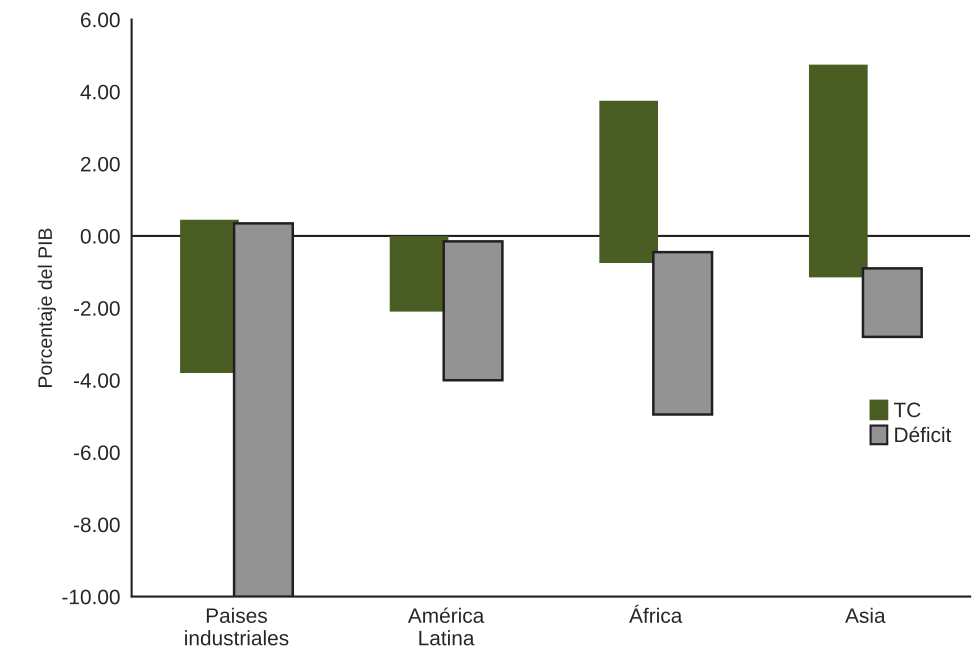 The height and width of the screenshot is (652, 975). What do you see at coordinates (236, 627) in the screenshot?
I see `x-tick-label: Paises industriales` at bounding box center [236, 627].